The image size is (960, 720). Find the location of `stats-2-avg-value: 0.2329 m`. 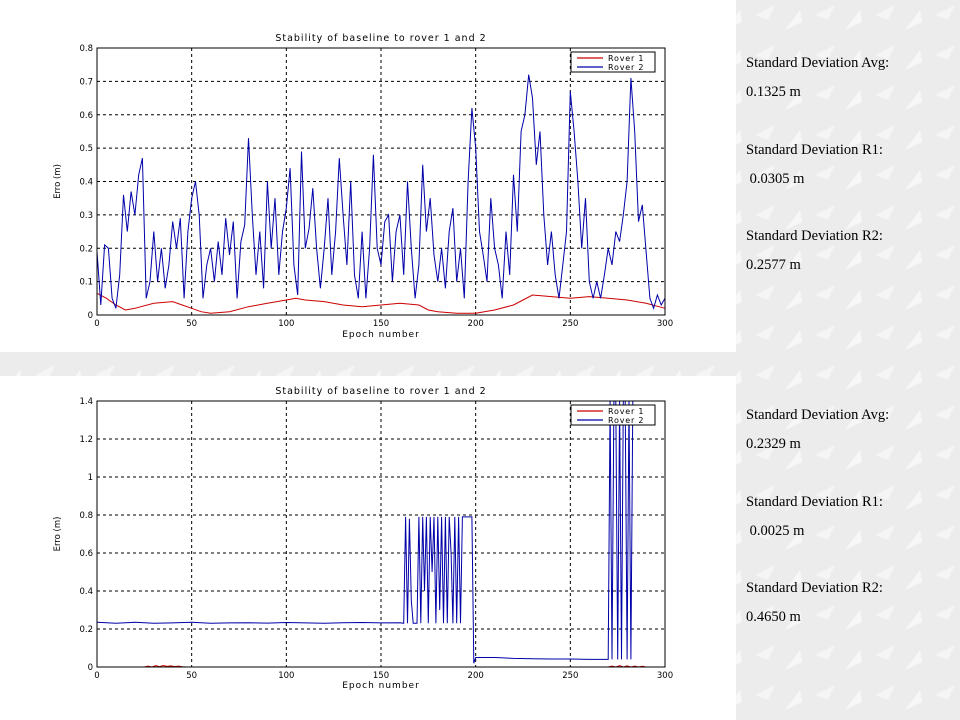

stats-2-avg-value: 0.2329 m is located at coordinates (773, 444).